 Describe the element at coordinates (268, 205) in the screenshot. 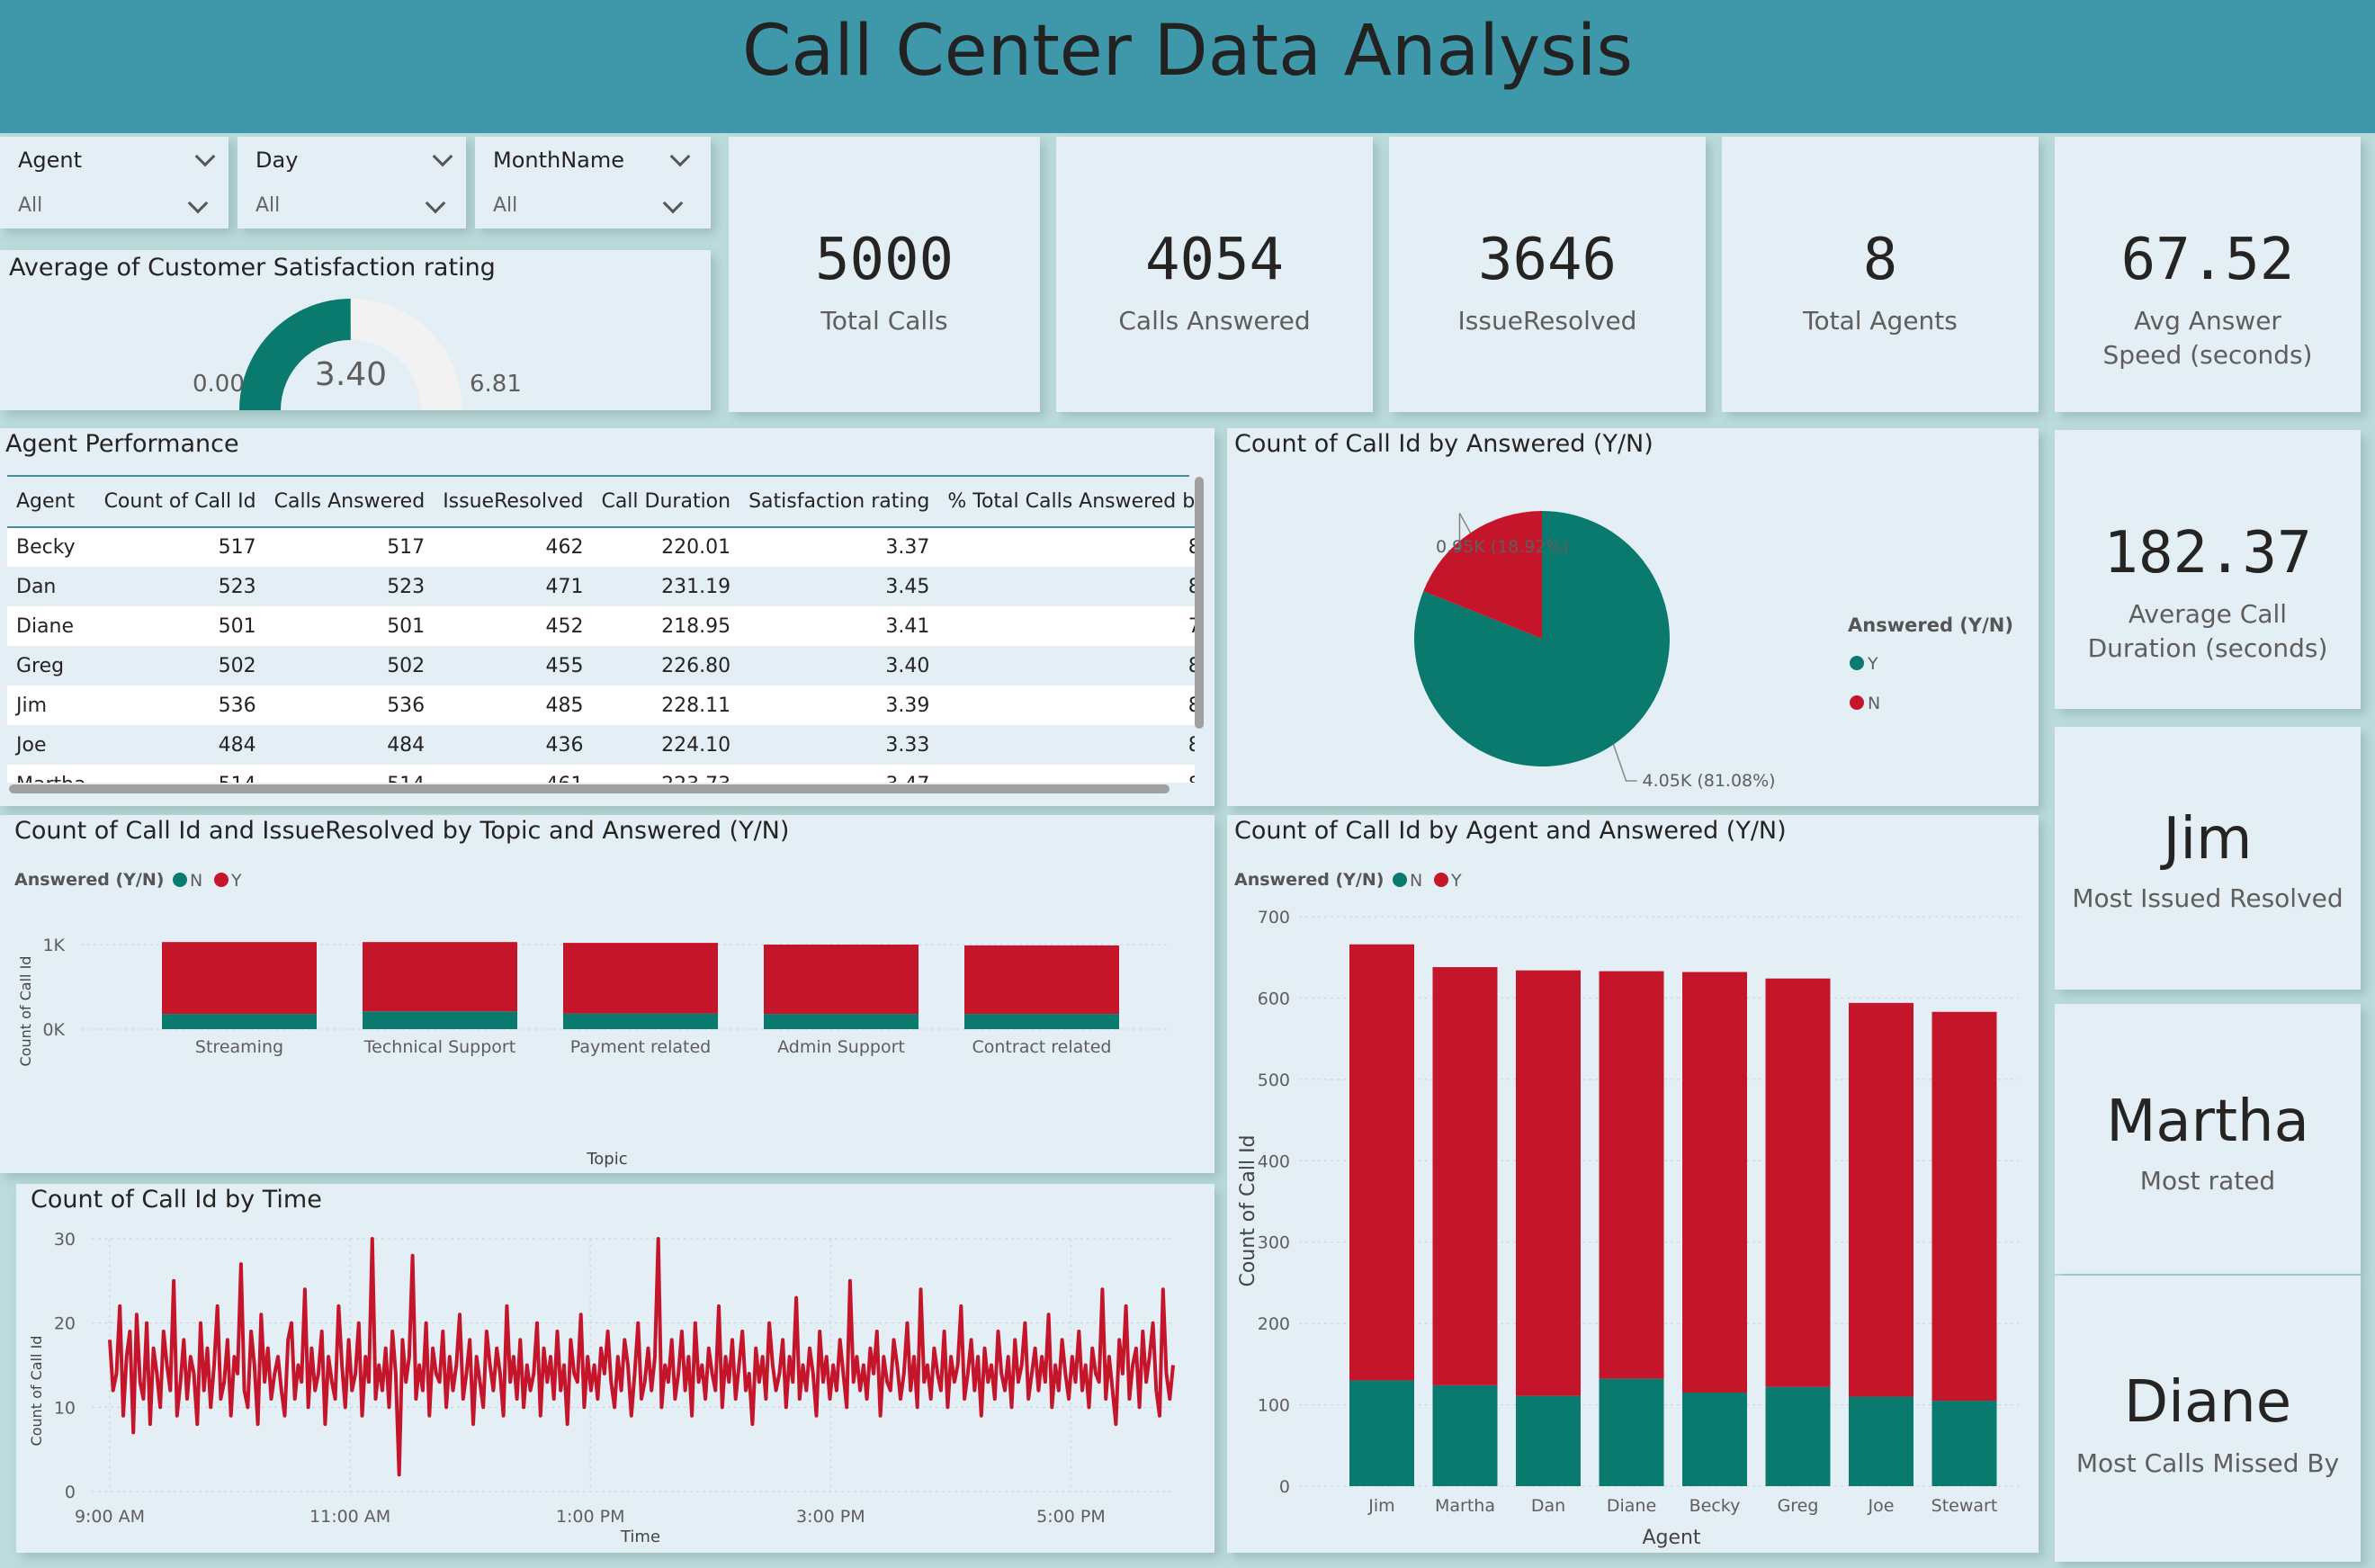

I see `slicer-day-value: All` at that location.